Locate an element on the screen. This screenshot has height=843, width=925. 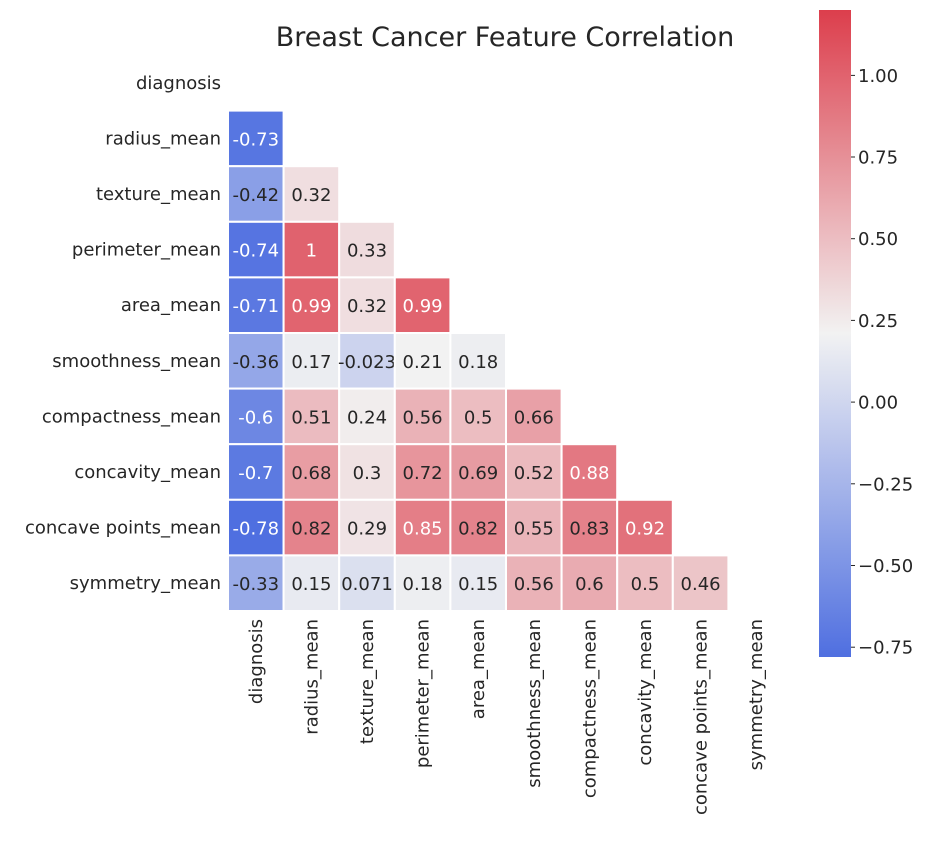
cell-value-label: 0.69 is located at coordinates (478, 473).